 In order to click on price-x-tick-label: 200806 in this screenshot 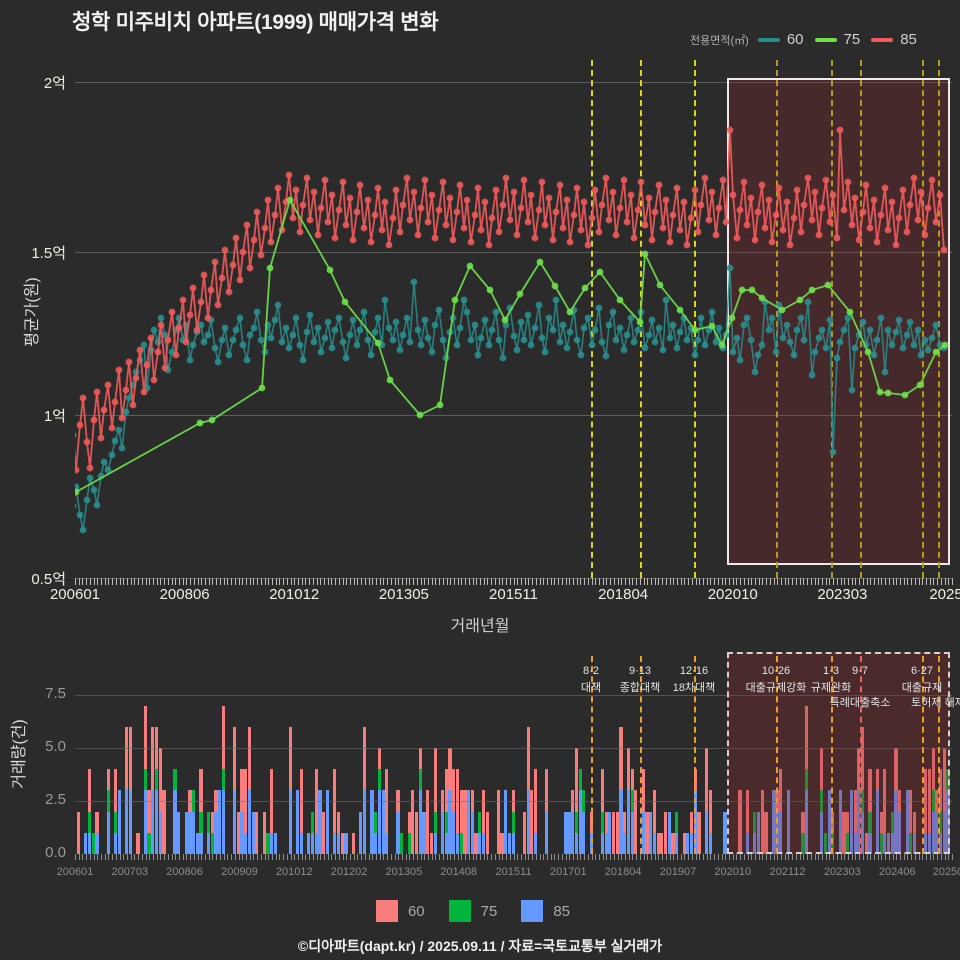, I will do `click(184, 594)`.